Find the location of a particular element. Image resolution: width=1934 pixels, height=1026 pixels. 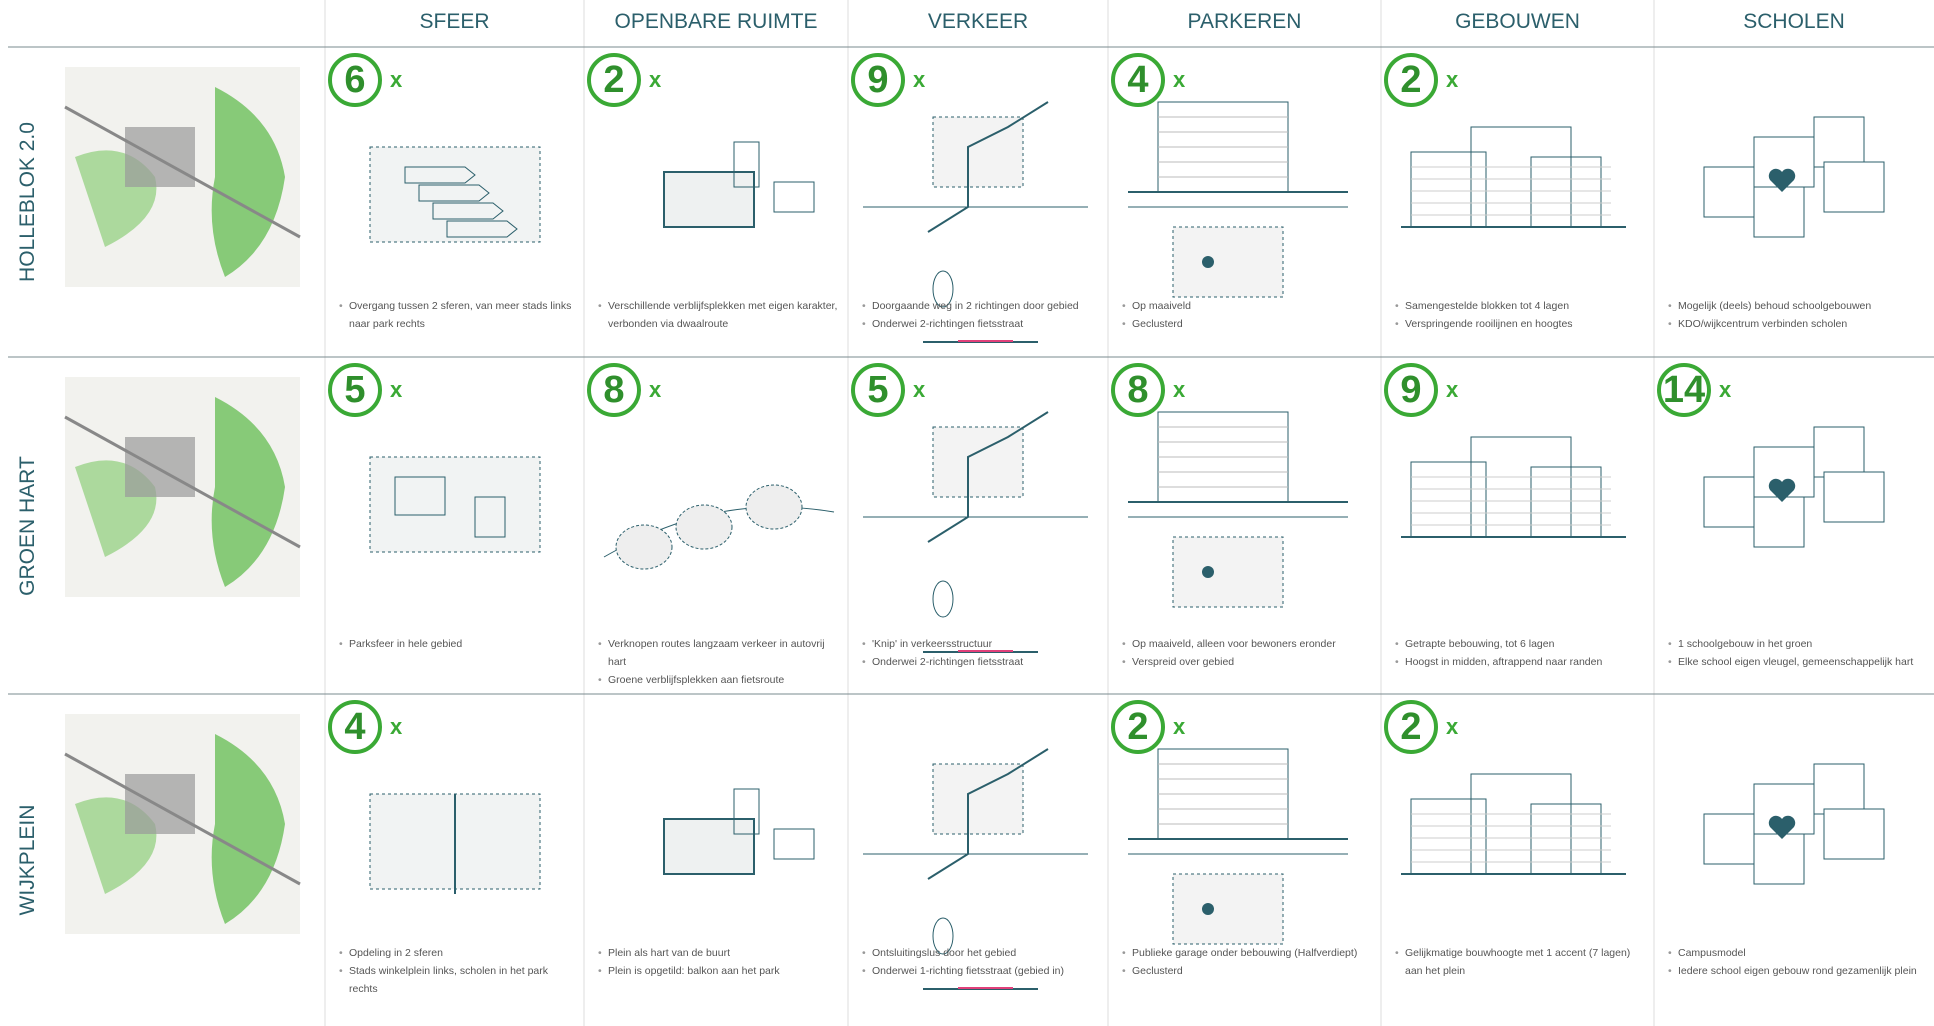

bullet-list: Parksfeer in hele gebied is located at coordinates (456, 644).